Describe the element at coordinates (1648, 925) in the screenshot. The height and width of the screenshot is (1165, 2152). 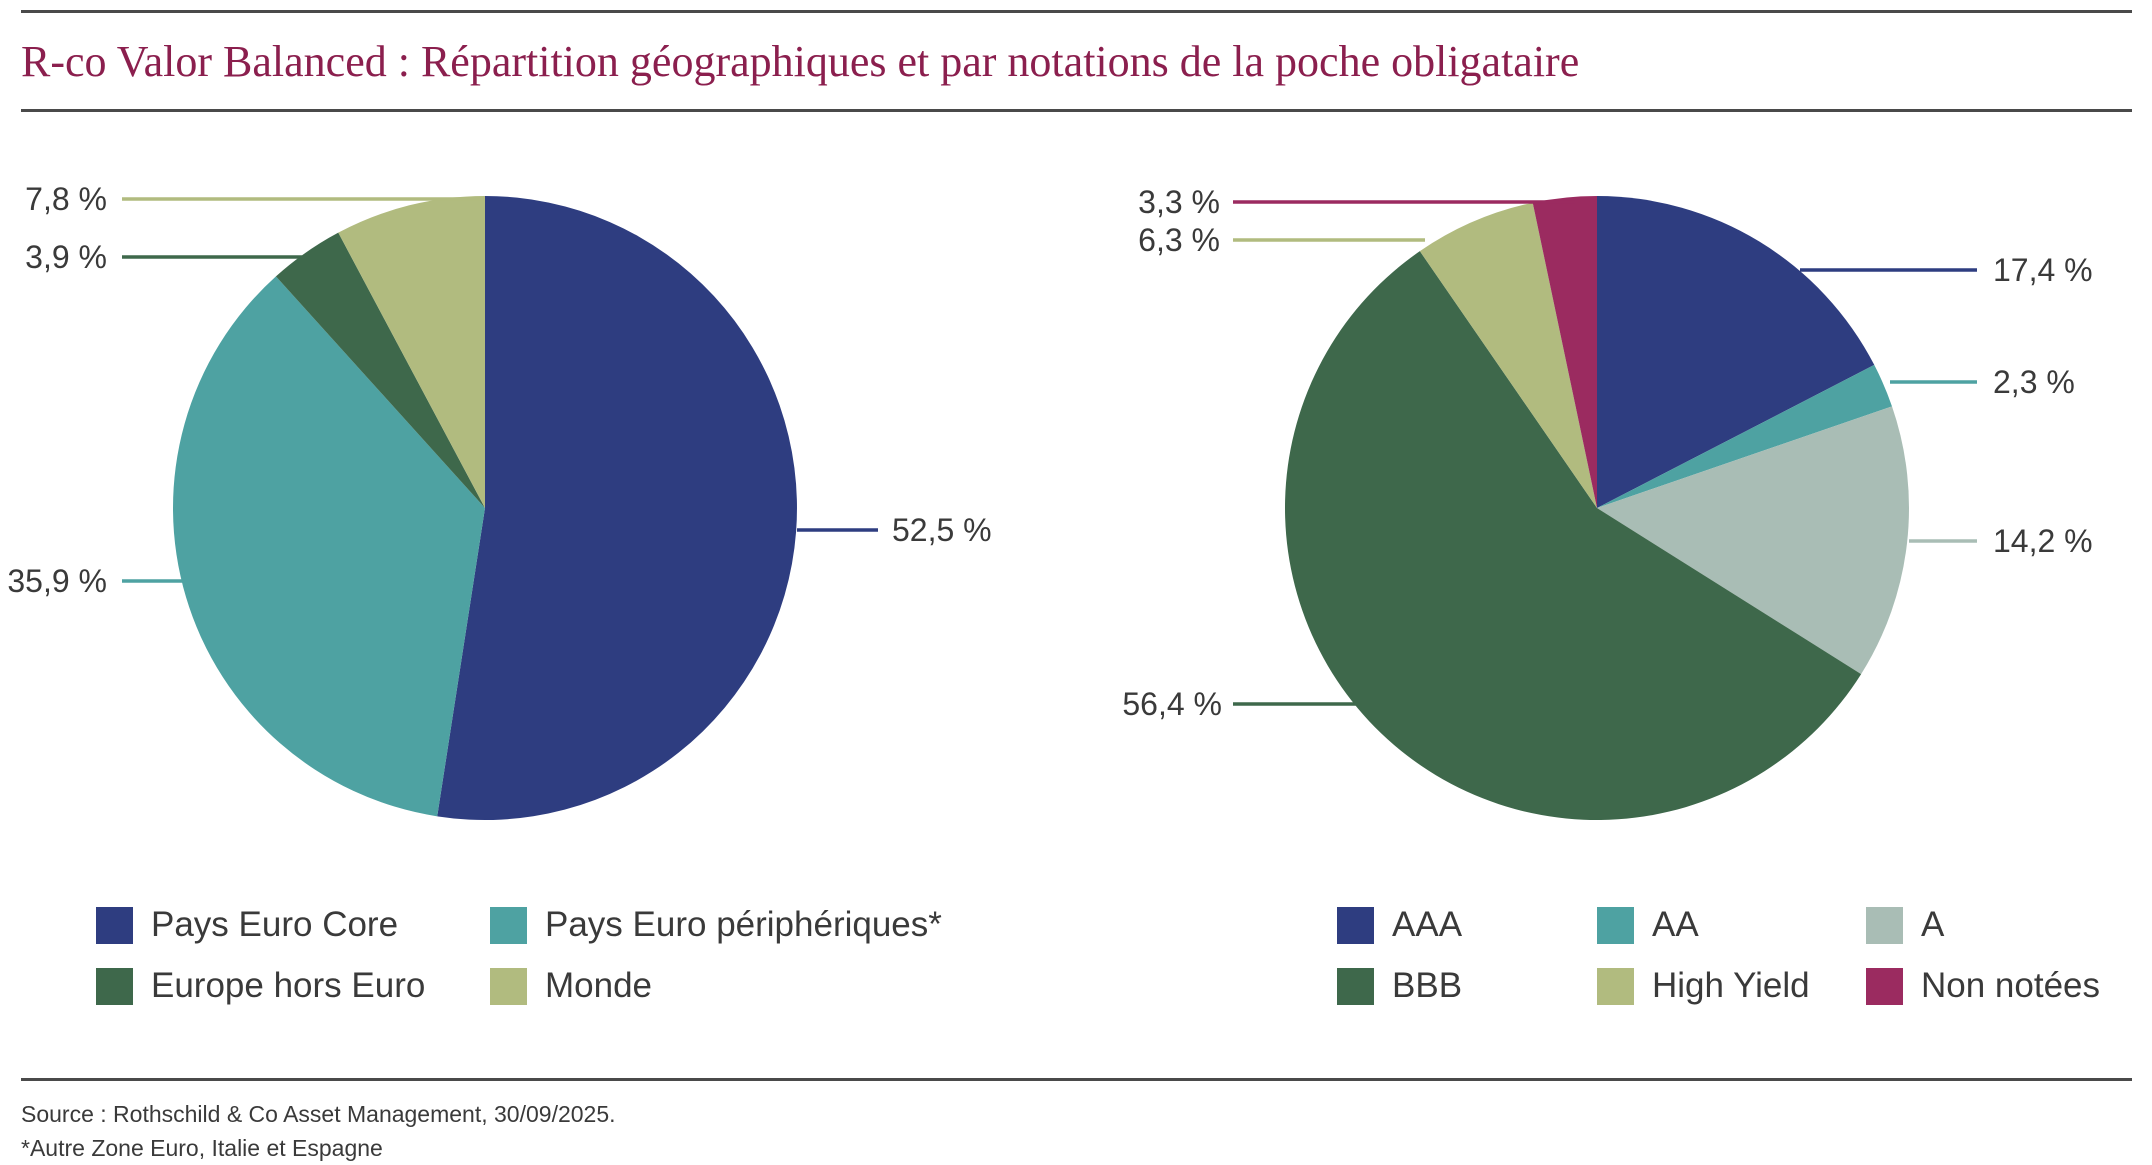
I see `legend-item-aa: AA` at that location.